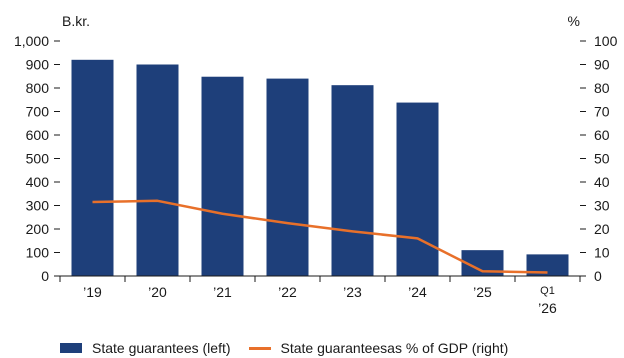 Image resolution: width=624 pixels, height=358 pixels. I want to click on right-tick-label: 0, so click(598, 276).